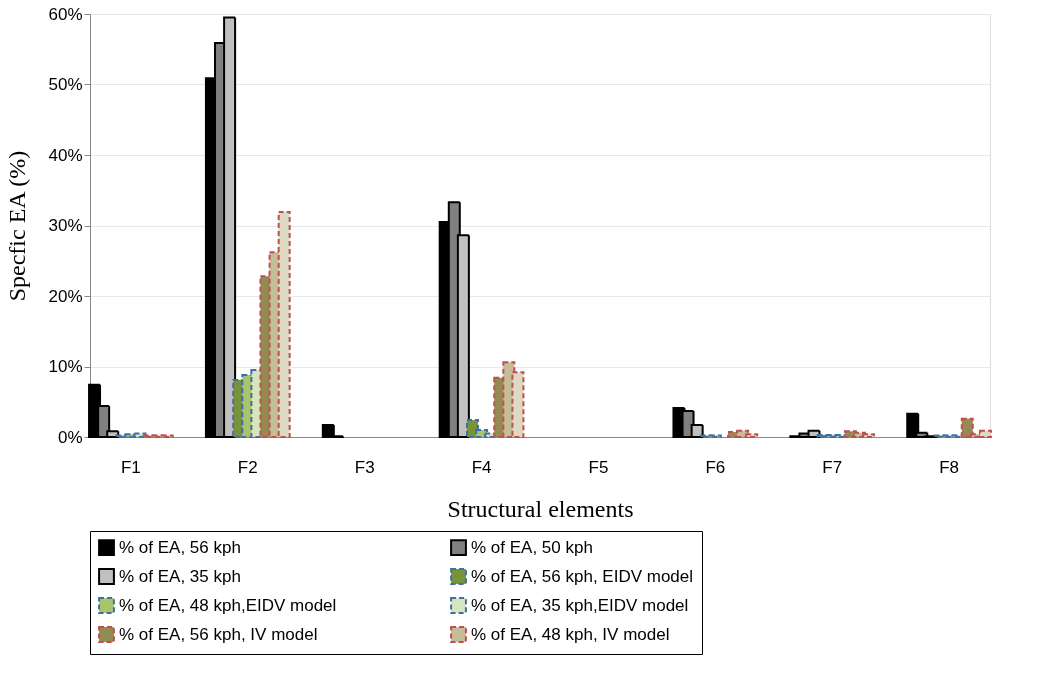 This screenshot has height=683, width=1056. I want to click on x-tick-label: F5, so click(598, 467).